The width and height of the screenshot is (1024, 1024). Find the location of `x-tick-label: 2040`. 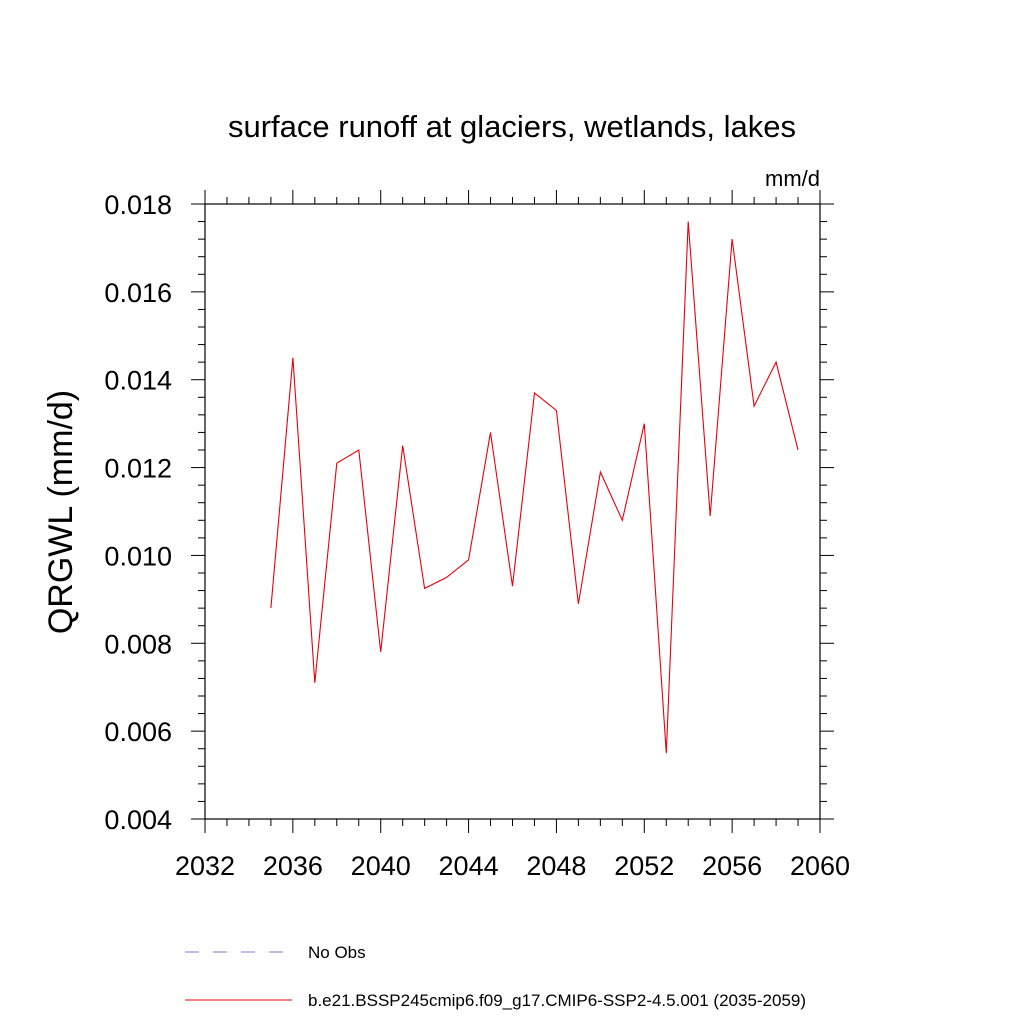

x-tick-label: 2040 is located at coordinates (381, 866).